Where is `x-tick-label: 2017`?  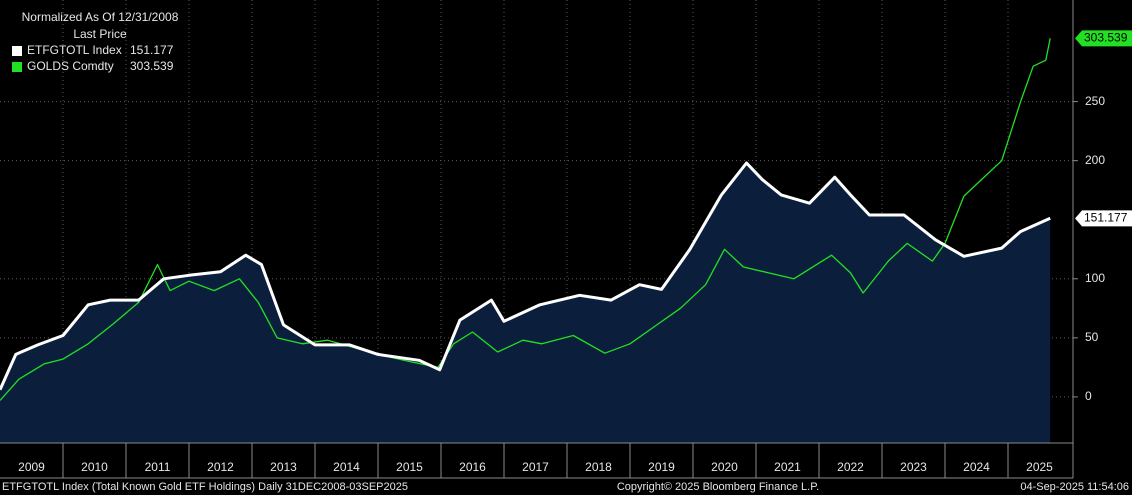
x-tick-label: 2017 is located at coordinates (535, 467).